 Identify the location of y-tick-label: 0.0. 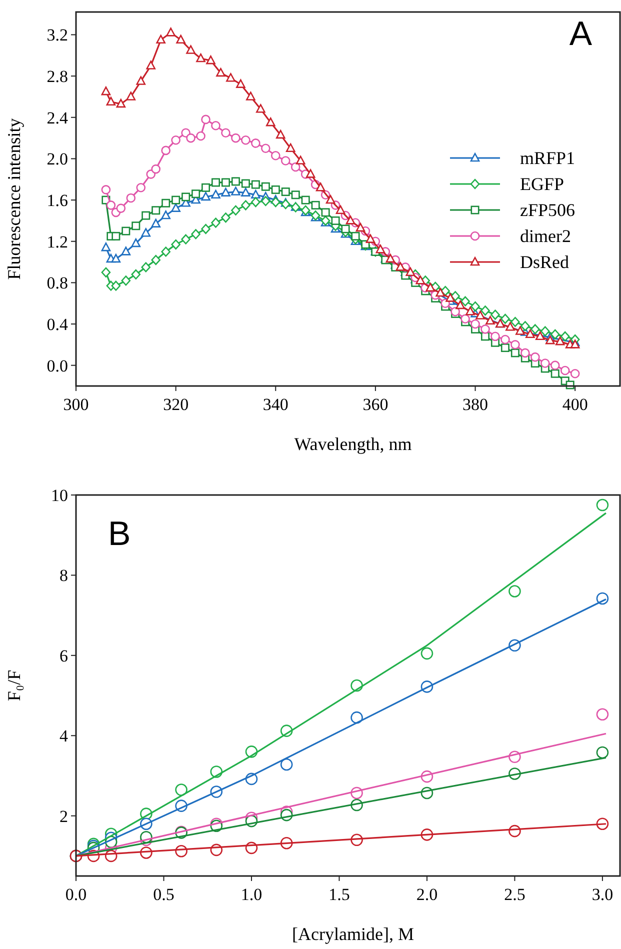
(57, 366).